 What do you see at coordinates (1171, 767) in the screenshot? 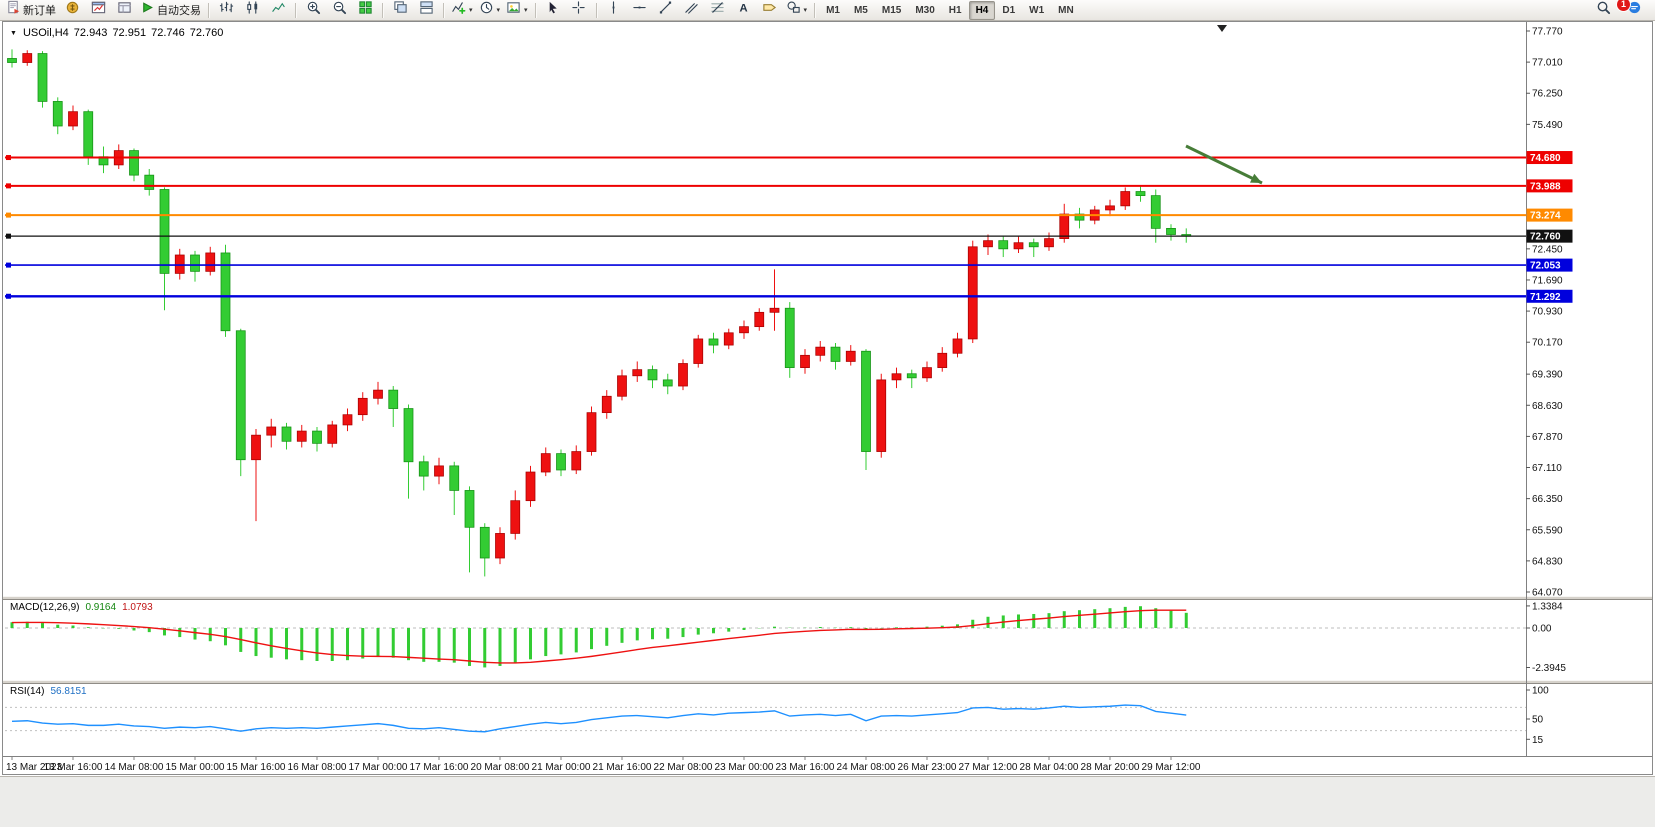
I see `time-tick-label: 29 Mar 12:00` at bounding box center [1171, 767].